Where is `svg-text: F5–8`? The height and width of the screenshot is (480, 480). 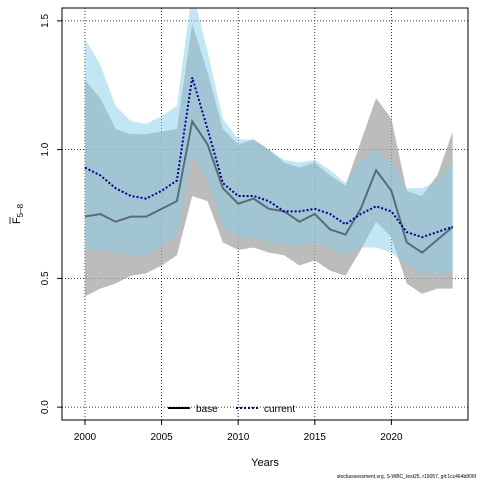 svg-text: F5–8 is located at coordinates (18, 213).